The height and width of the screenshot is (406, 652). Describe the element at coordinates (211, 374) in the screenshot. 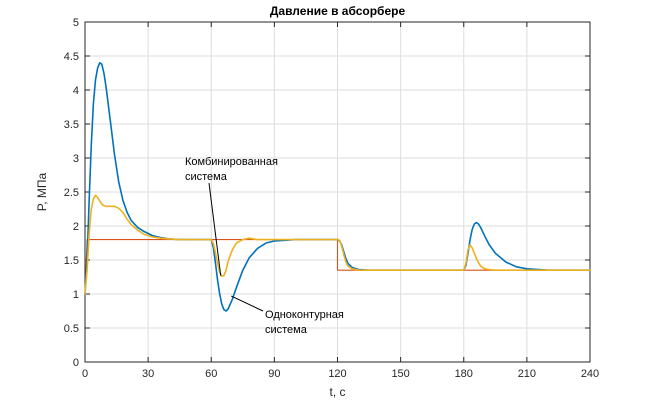

I see `x-tick-label: 60` at that location.